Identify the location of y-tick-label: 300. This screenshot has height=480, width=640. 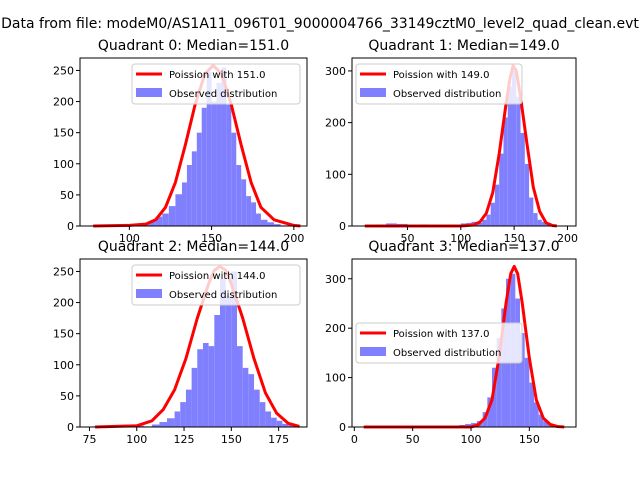
(335, 71).